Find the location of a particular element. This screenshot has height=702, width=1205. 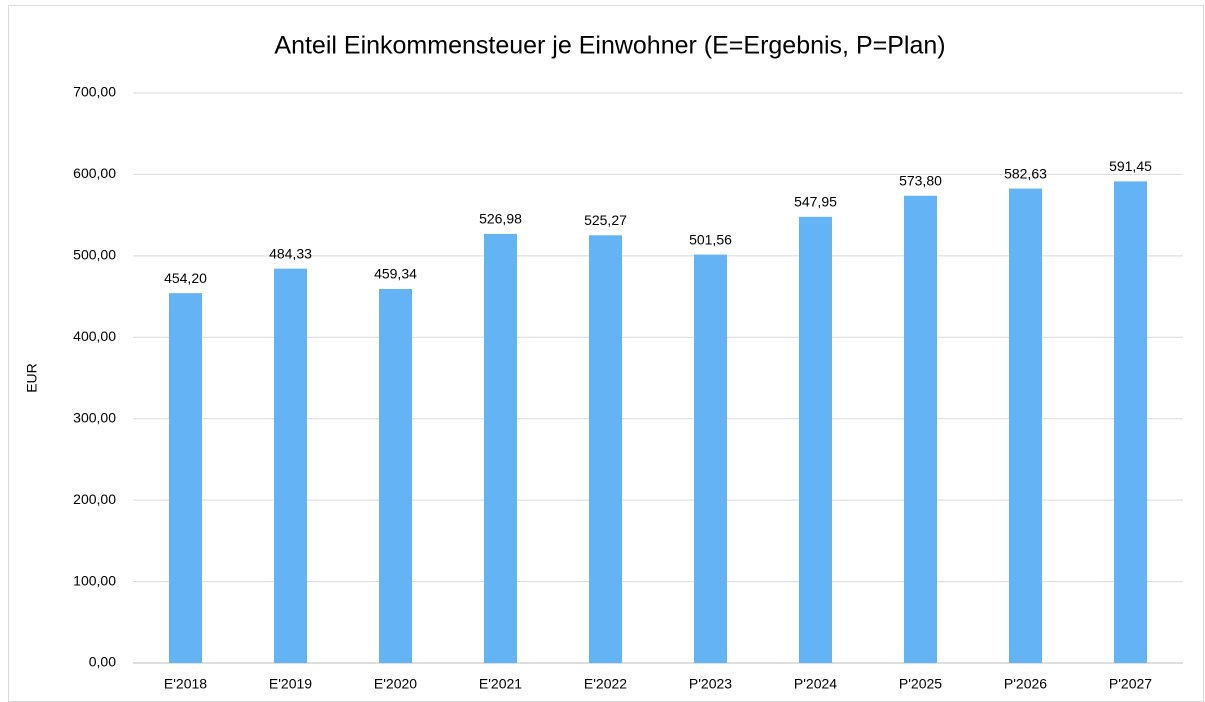

y-tick-label: 200,00 is located at coordinates (94, 499).